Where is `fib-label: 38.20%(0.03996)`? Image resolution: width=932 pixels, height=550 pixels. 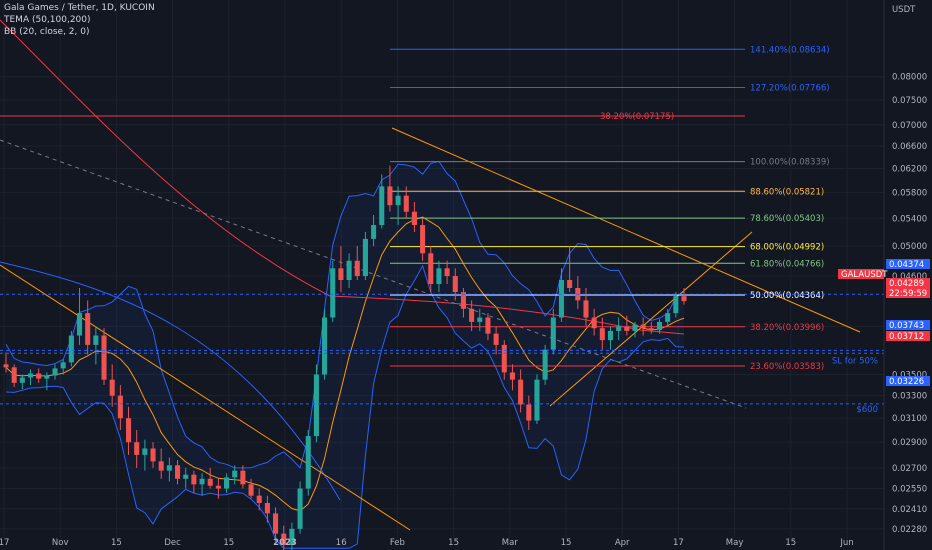
fib-label: 38.20%(0.03996) is located at coordinates (787, 328).